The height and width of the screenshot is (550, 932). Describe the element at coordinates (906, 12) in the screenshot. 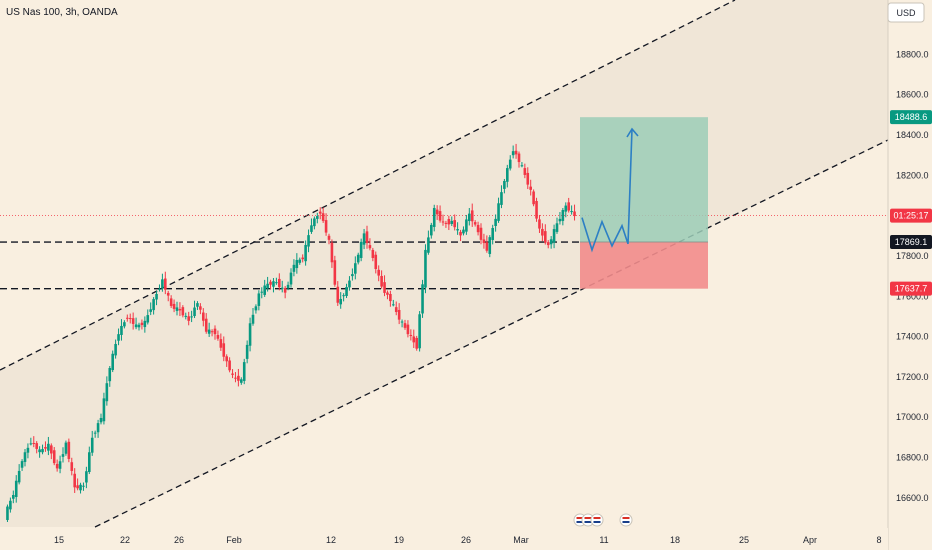

I see `currency-selector: USD` at that location.